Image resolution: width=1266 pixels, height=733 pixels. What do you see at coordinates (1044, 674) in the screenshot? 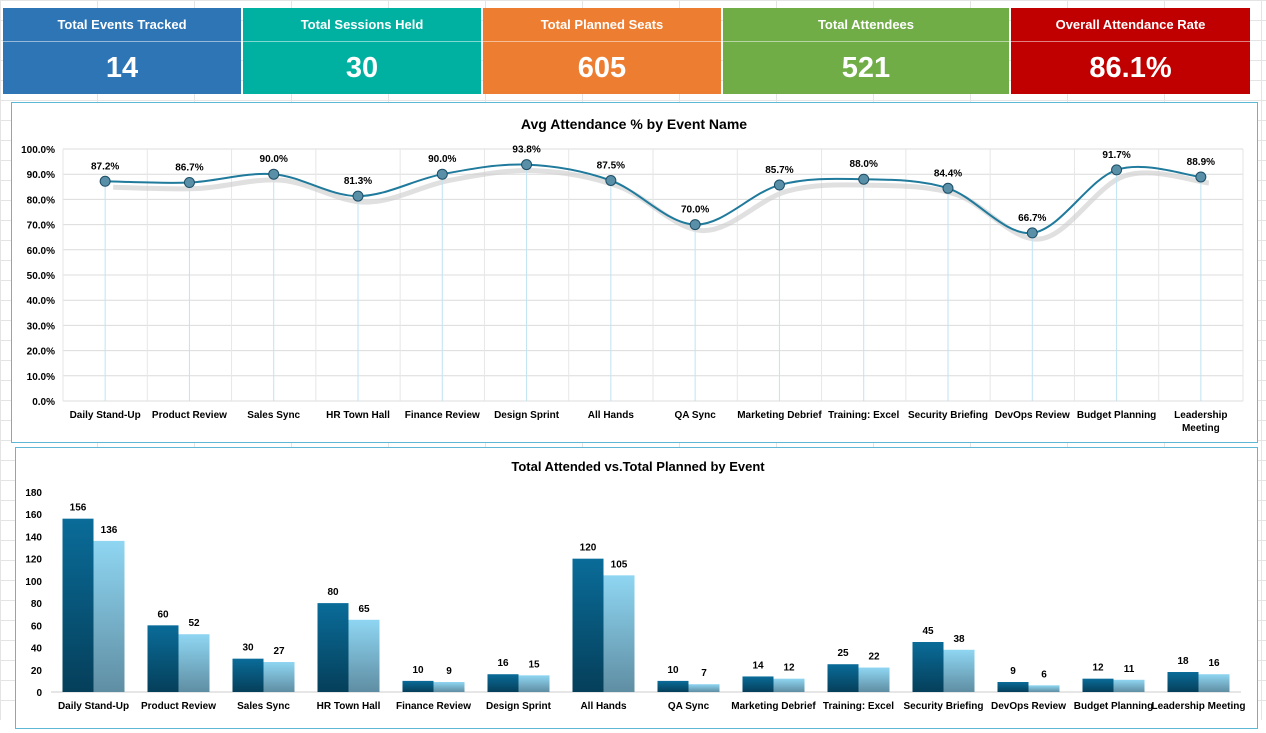
I see `data-label: 6` at bounding box center [1044, 674].